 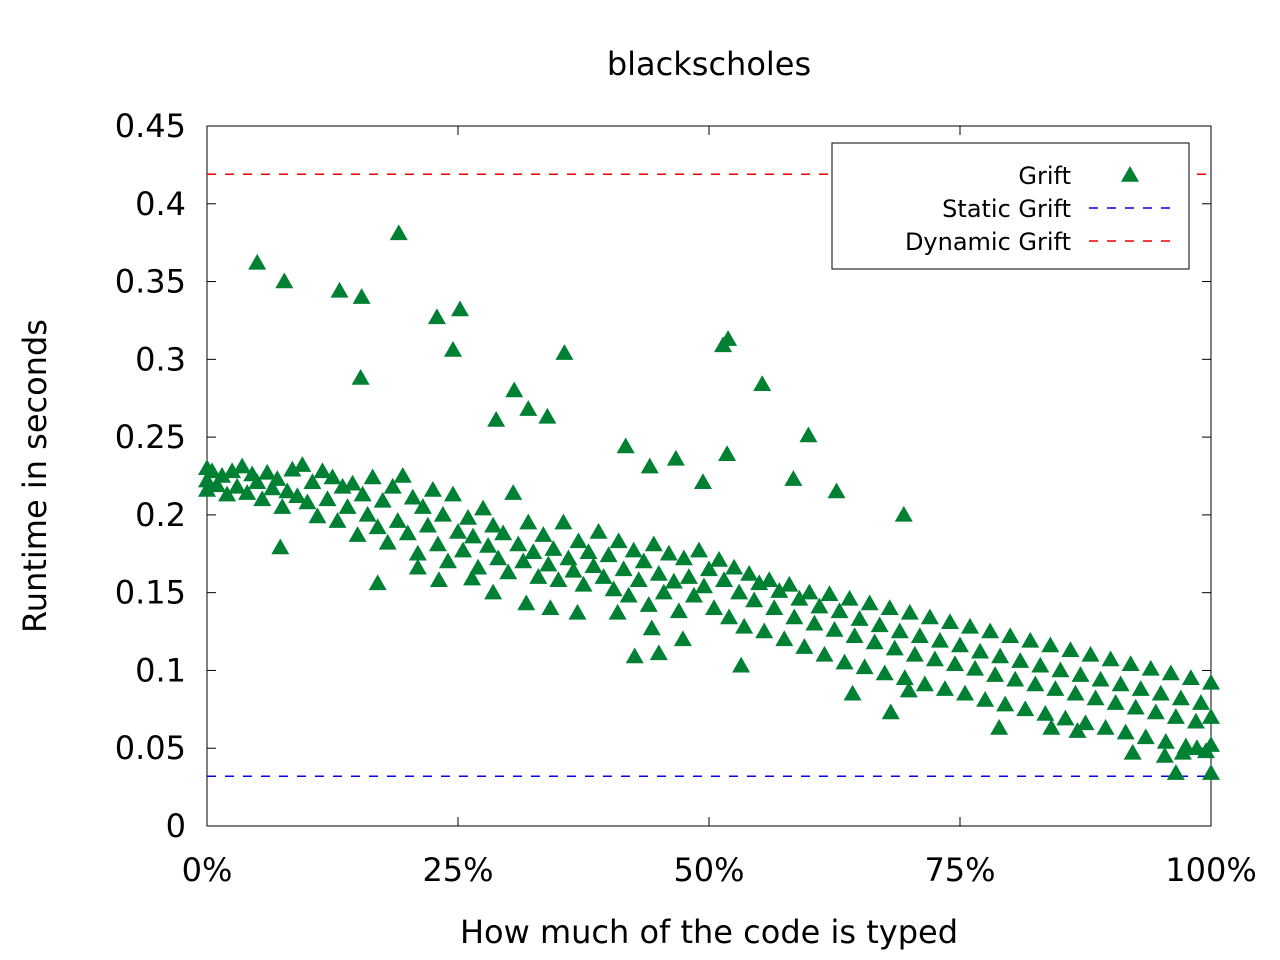 What do you see at coordinates (1006, 209) in the screenshot?
I see `legend-label: Static Grift` at bounding box center [1006, 209].